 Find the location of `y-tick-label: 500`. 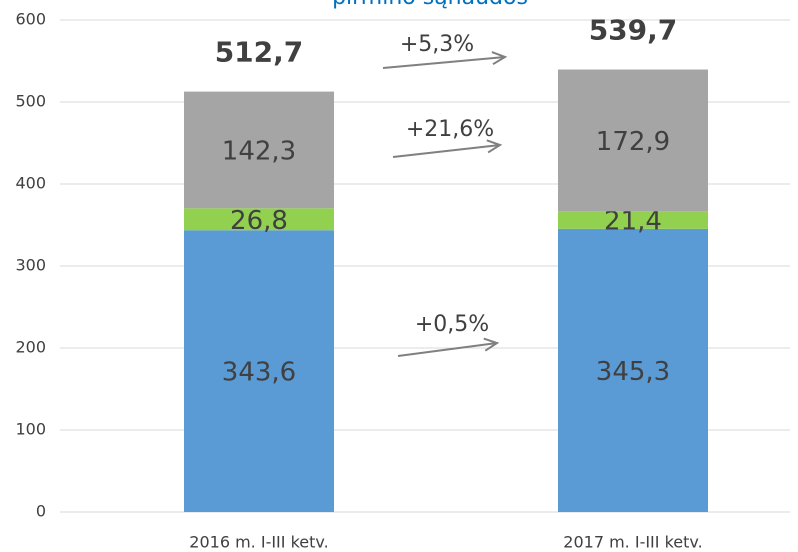

y-tick-label: 500 is located at coordinates (30, 101).